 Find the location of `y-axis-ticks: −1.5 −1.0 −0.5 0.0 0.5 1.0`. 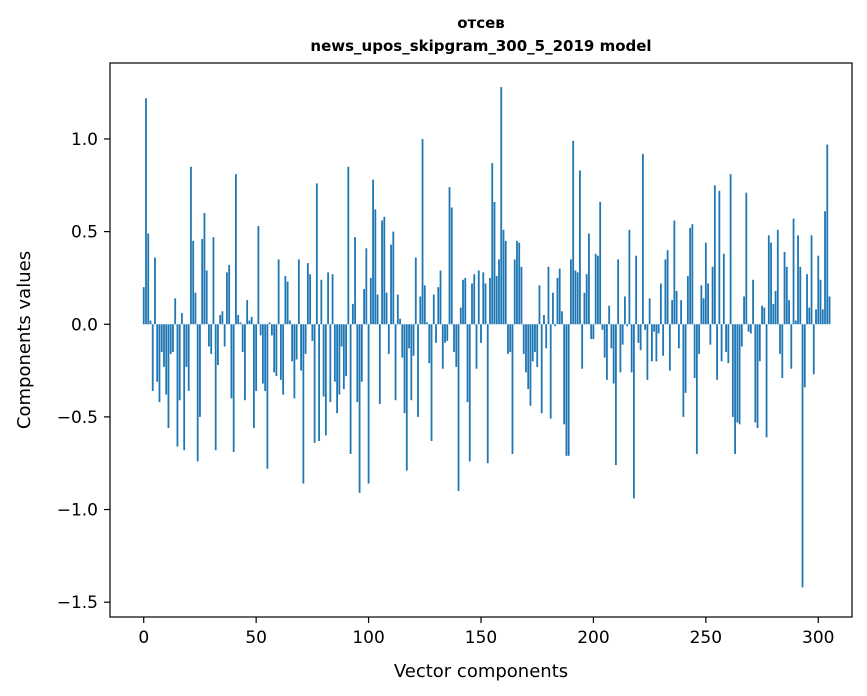

y-axis-ticks: −1.5 −1.0 −0.5 0.0 0.5 1.0 is located at coordinates (83, 371).